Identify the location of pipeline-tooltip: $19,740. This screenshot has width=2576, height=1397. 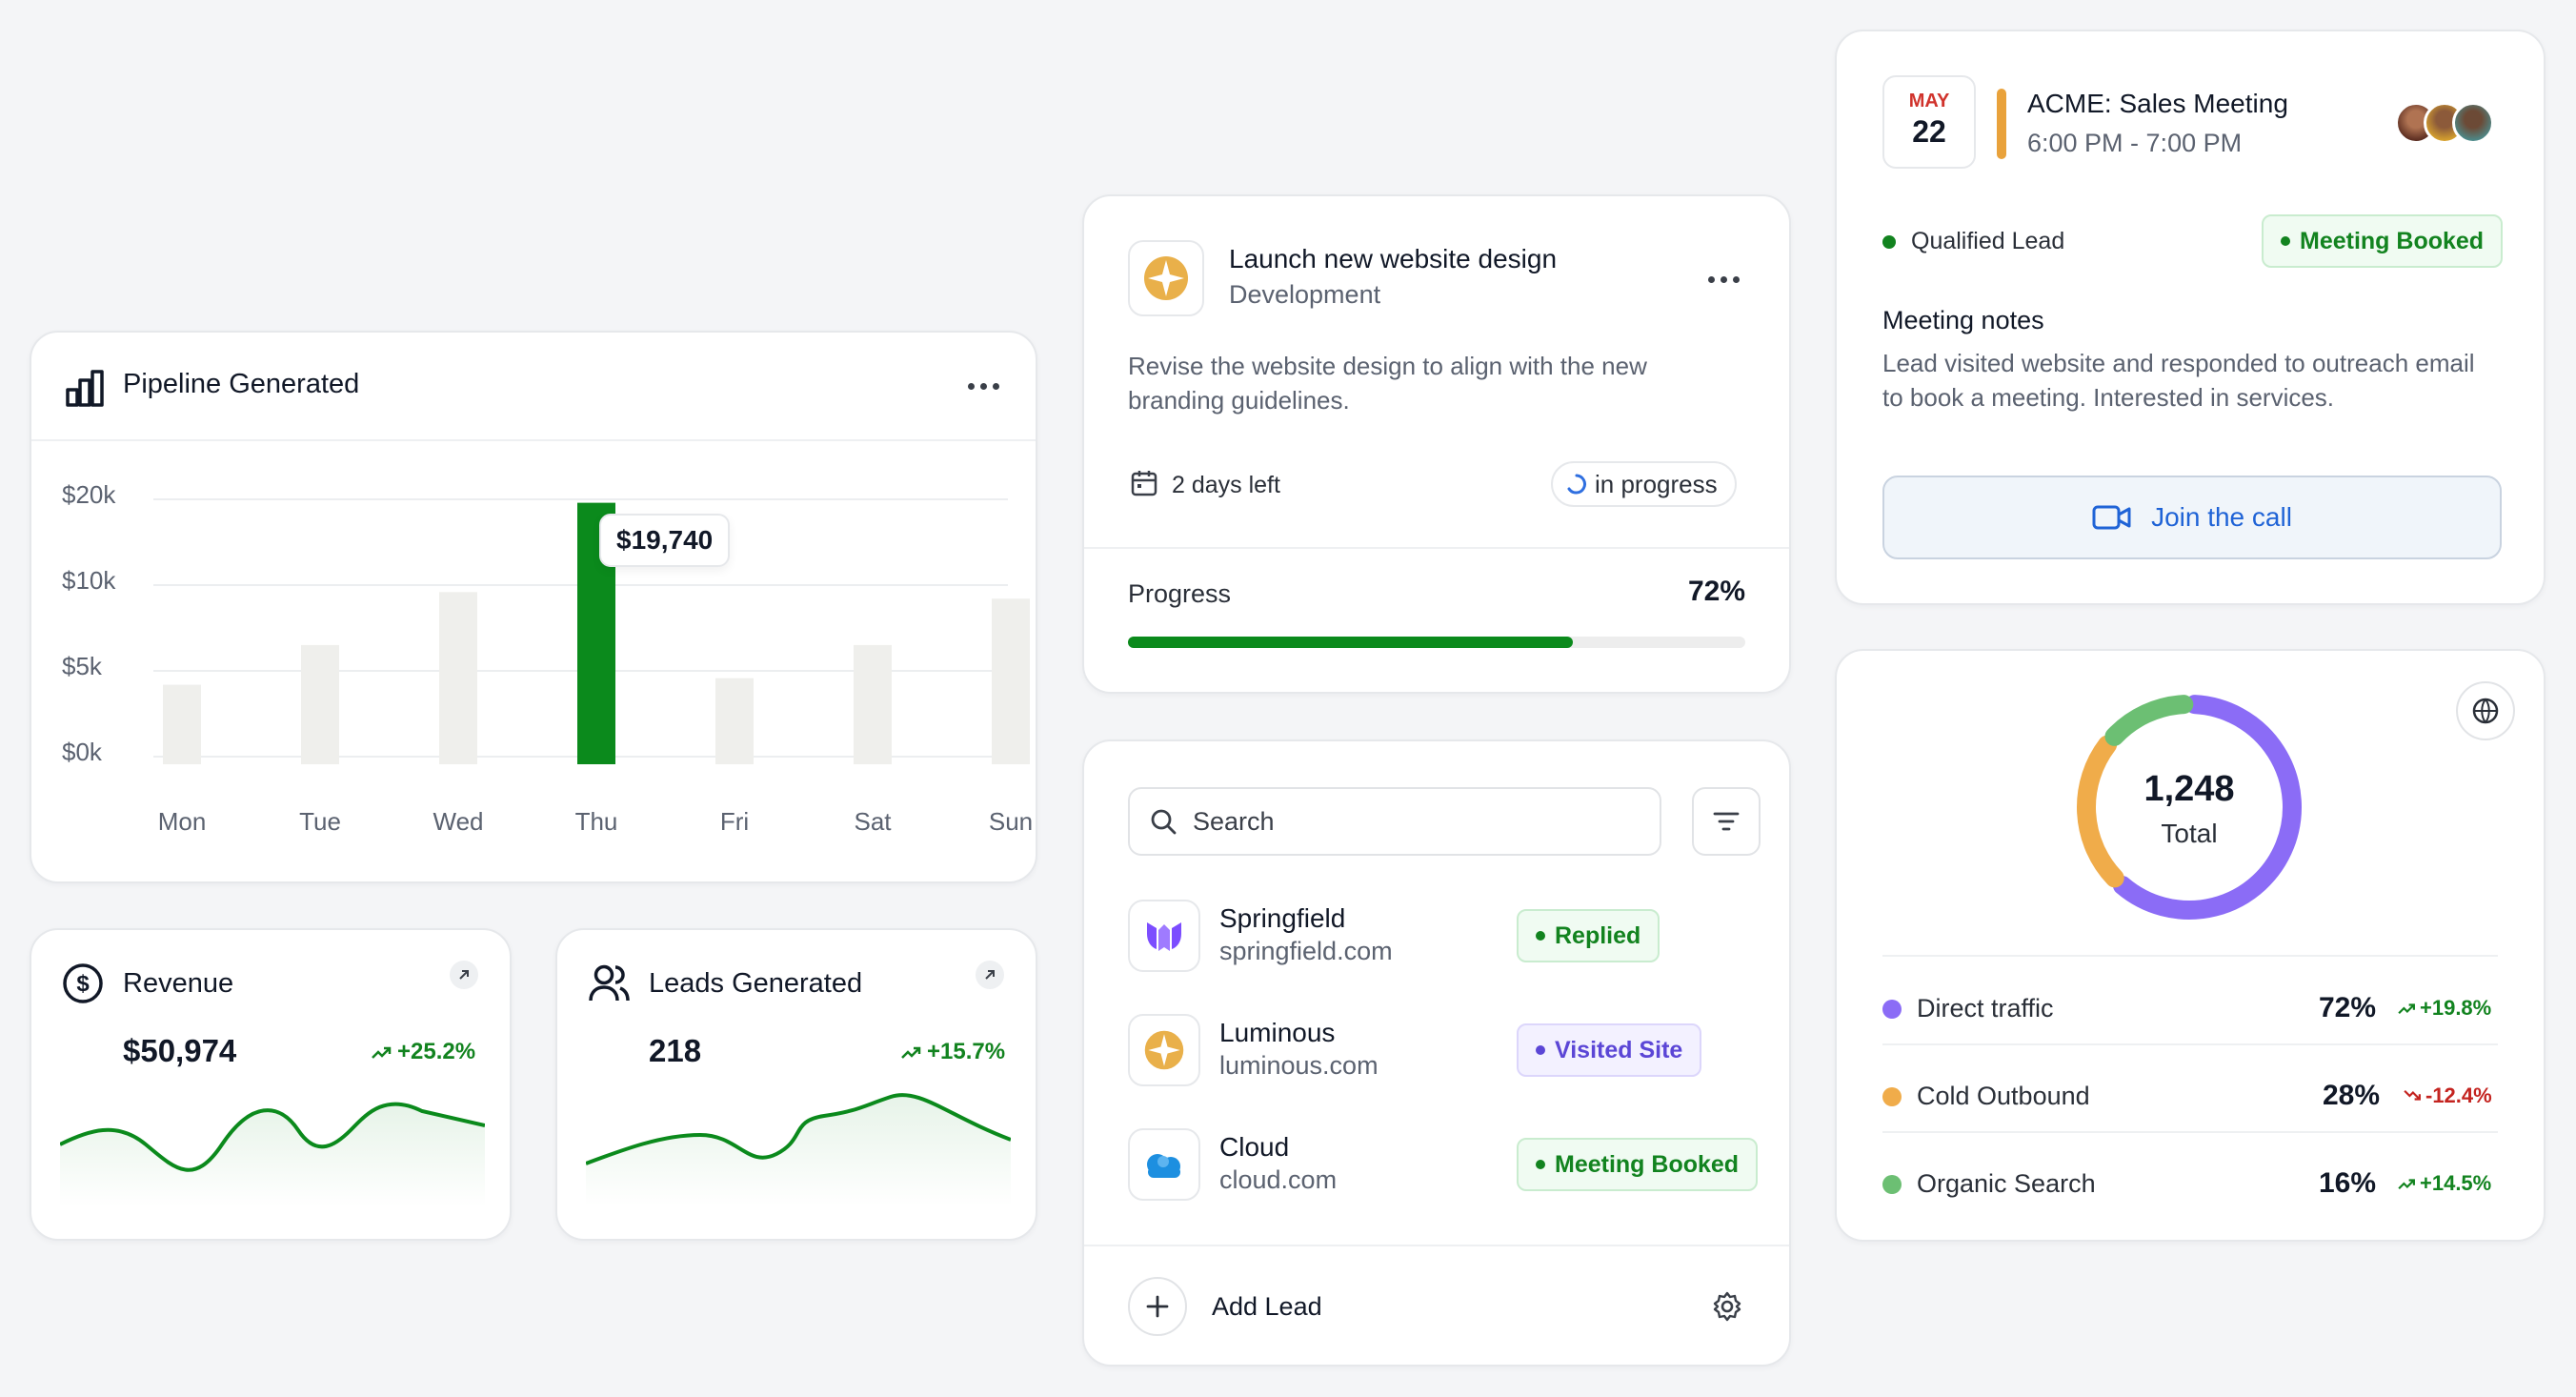
(665, 540).